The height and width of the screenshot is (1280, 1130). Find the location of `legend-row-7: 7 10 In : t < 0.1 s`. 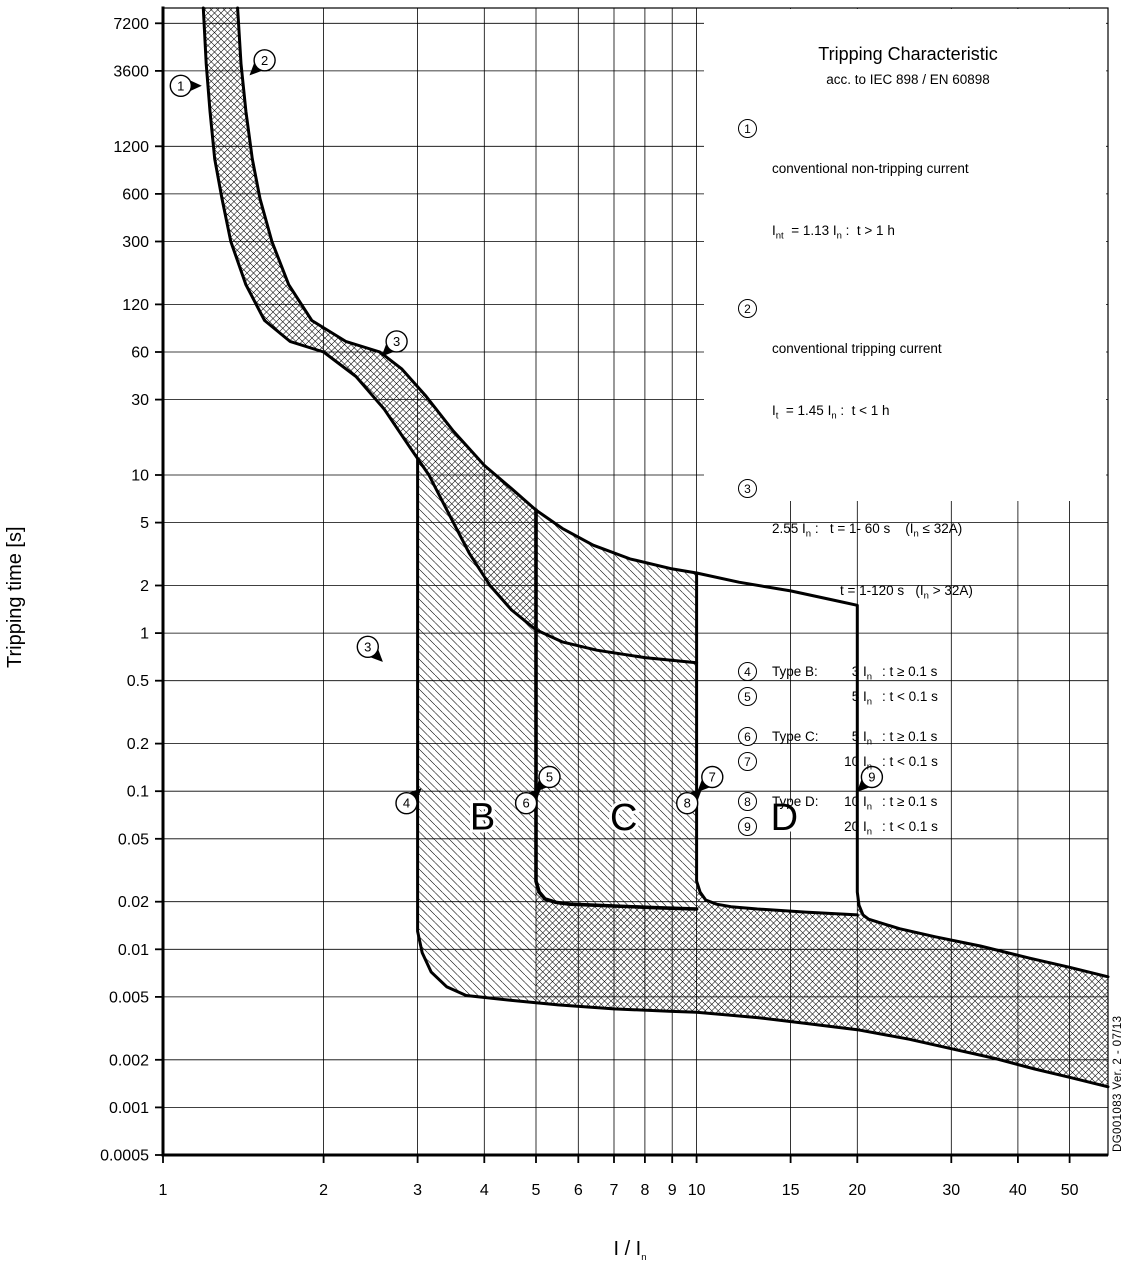

legend-row-7: 7 10 In : t < 0.1 s is located at coordinates (908, 761).